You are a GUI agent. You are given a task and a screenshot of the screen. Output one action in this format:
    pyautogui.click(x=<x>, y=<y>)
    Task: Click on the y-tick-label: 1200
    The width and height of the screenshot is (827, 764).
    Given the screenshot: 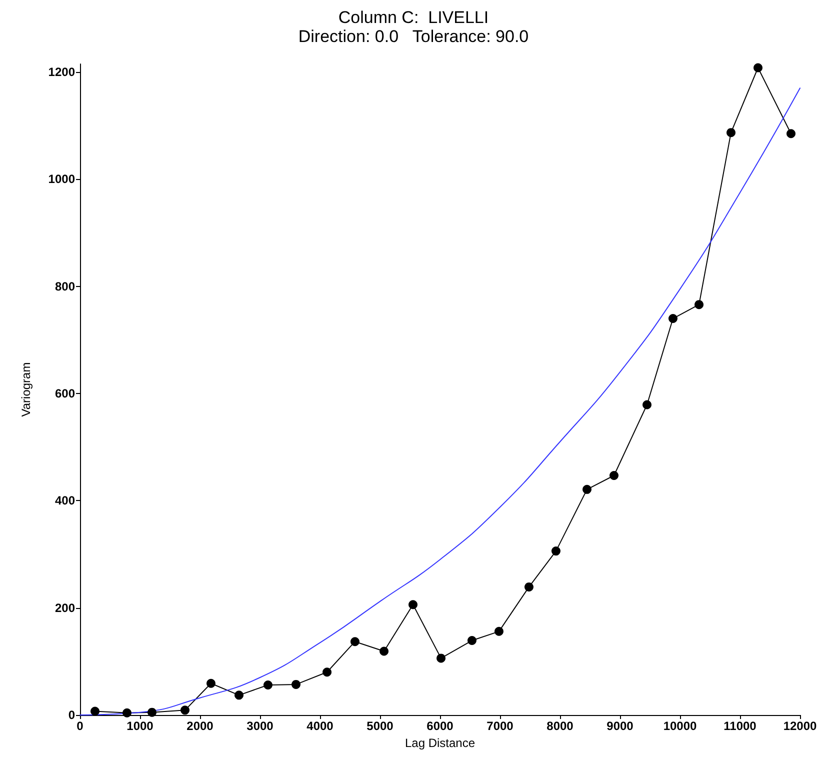 What is the action you would take?
    pyautogui.click(x=62, y=72)
    